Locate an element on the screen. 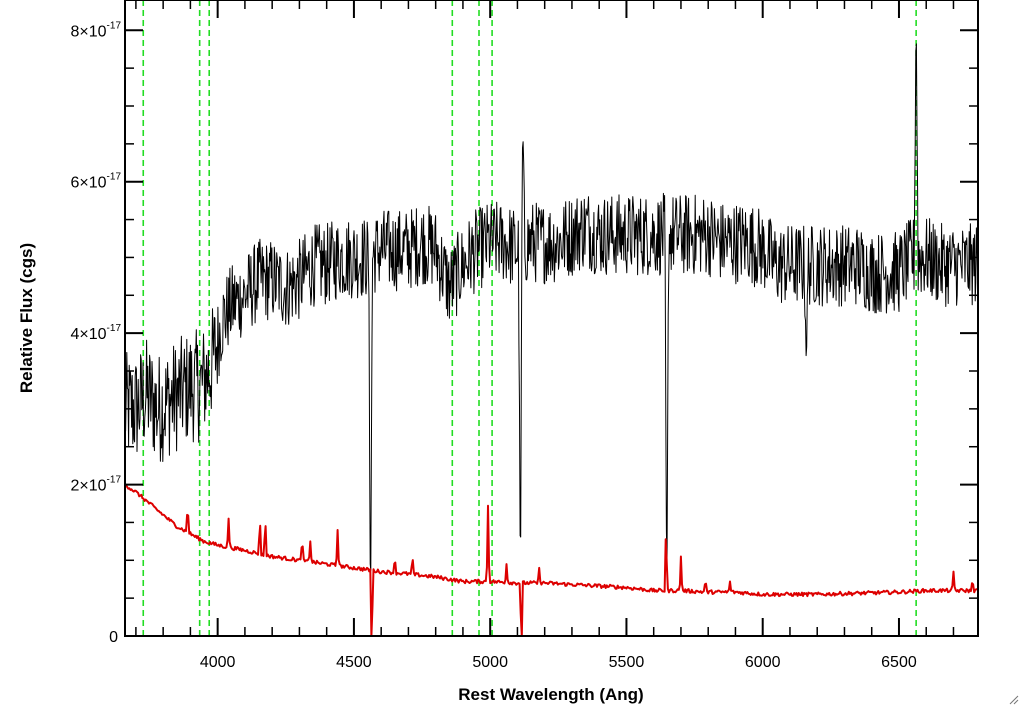 The image size is (1020, 706). x-tick-label-6000: 6000 is located at coordinates (763, 662).